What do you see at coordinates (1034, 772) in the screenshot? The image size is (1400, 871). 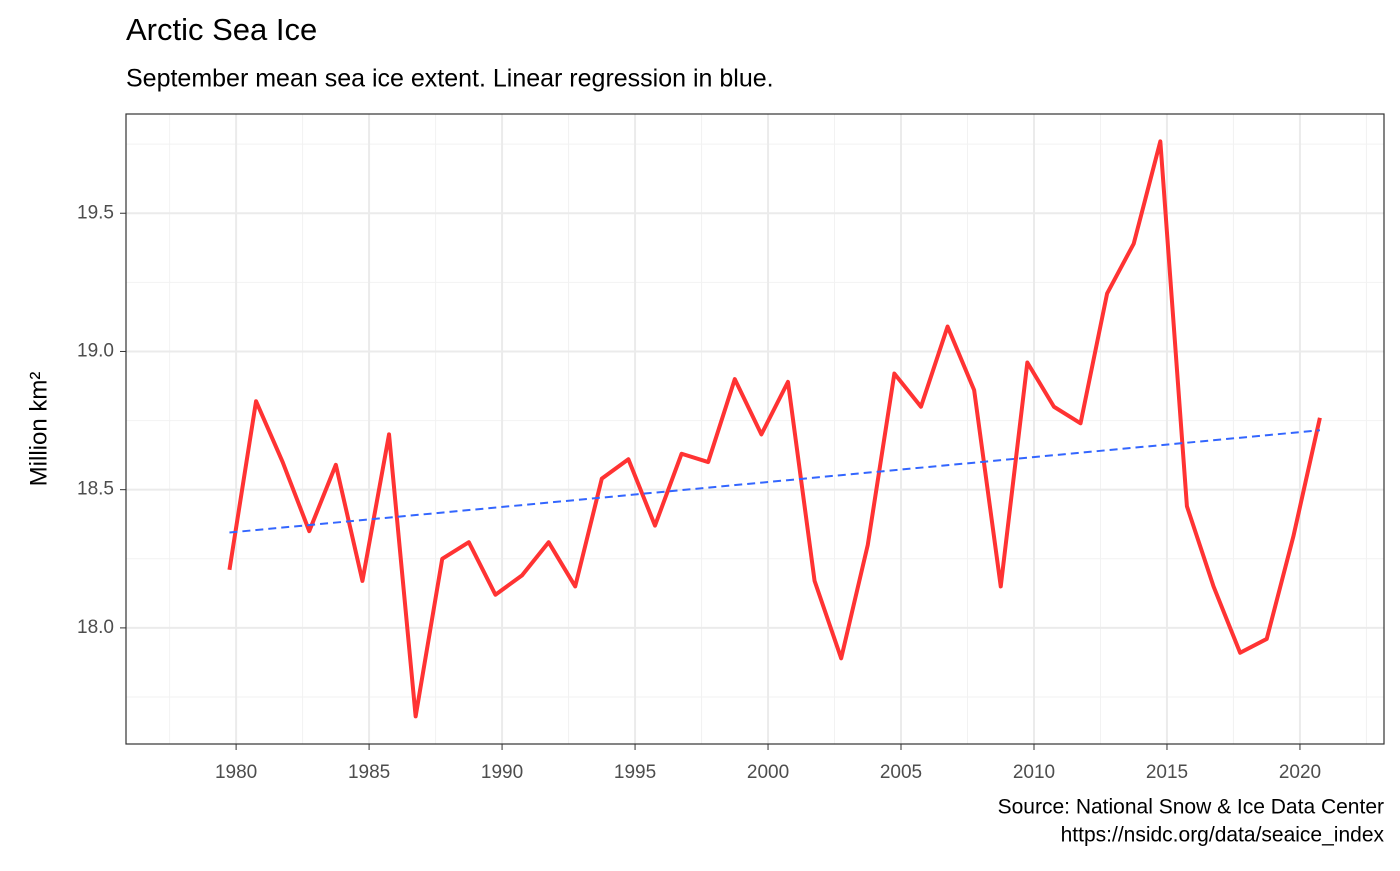 I see `x-tick-label: 2010` at bounding box center [1034, 772].